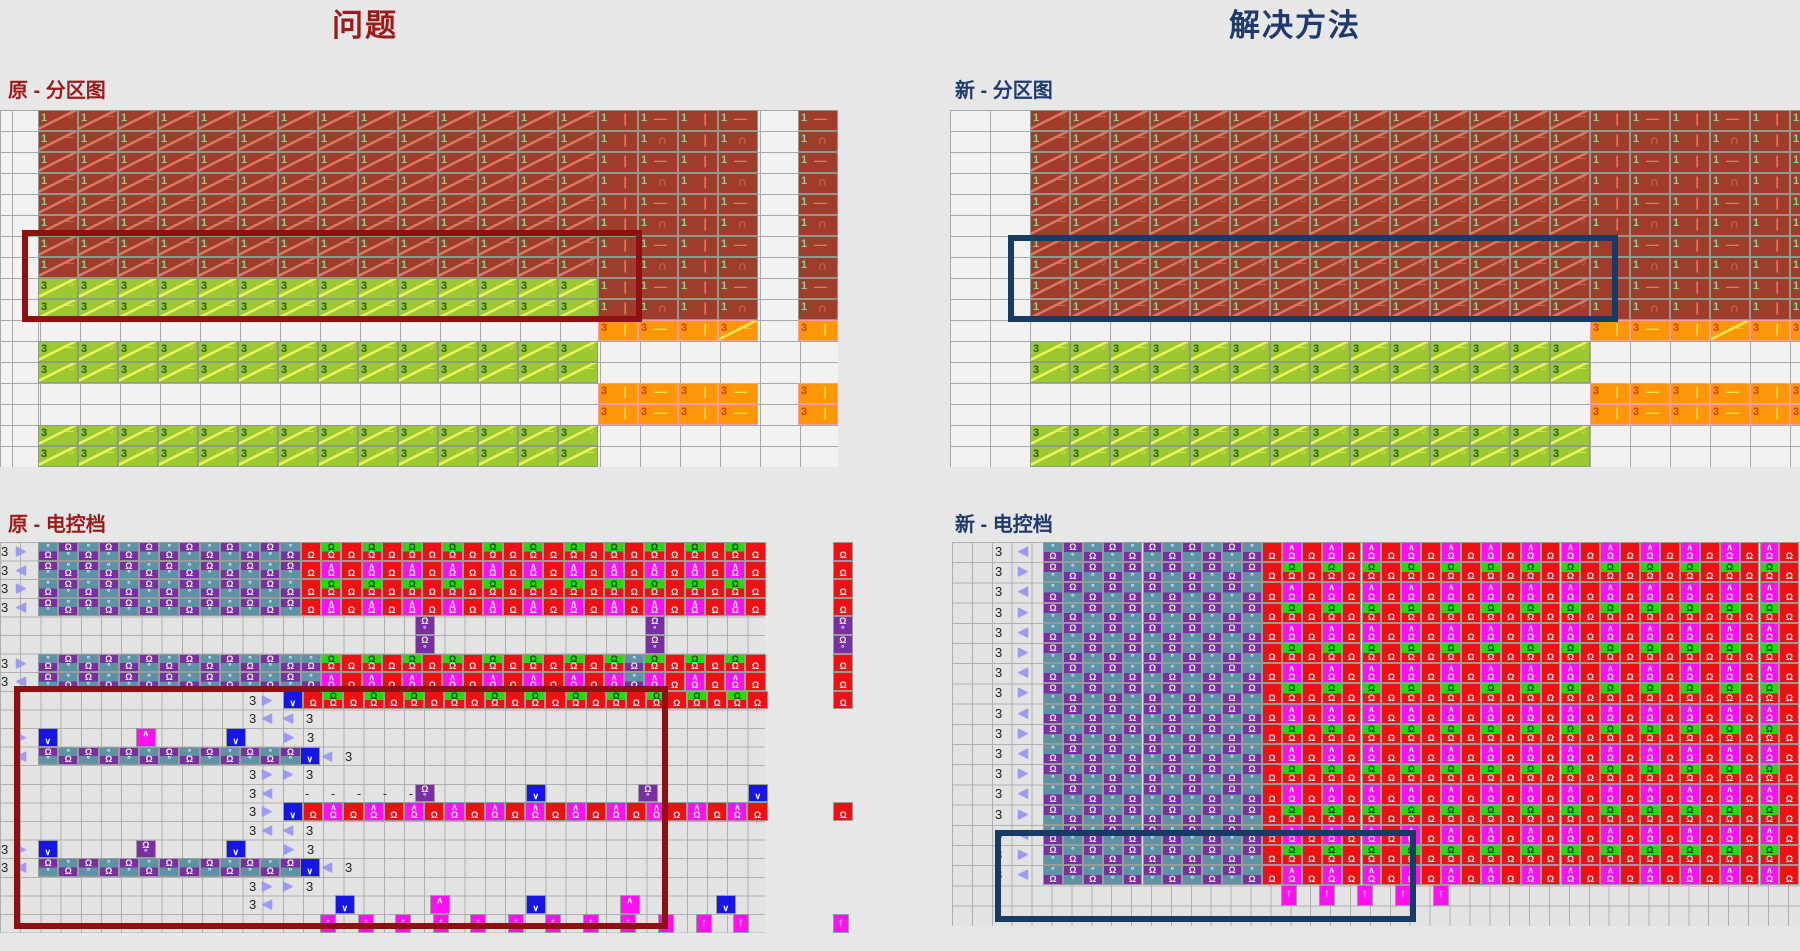 The height and width of the screenshot is (951, 1800). Describe the element at coordinates (1730, 330) in the screenshot. I see `orange-cell: 3 ←` at that location.